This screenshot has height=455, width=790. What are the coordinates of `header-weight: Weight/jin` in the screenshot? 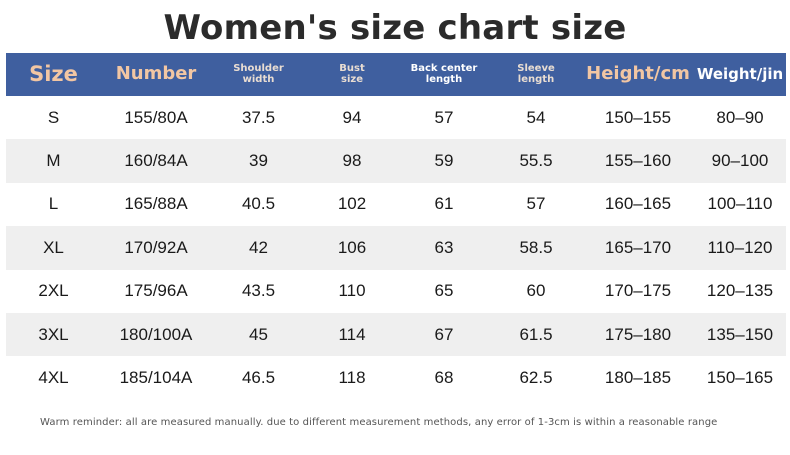 It's located at (740, 74).